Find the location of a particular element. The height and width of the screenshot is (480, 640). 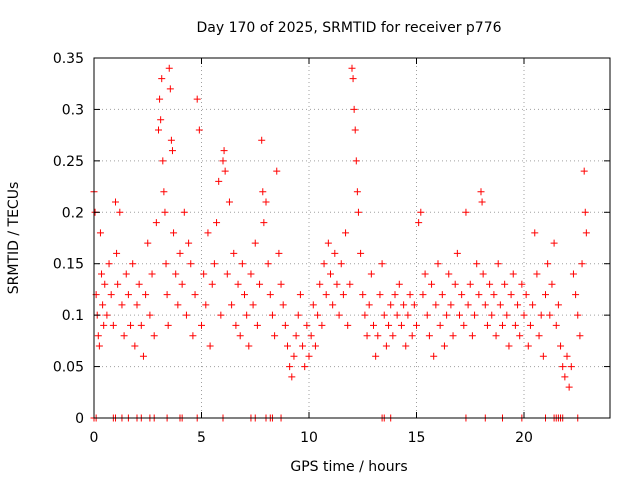

y-tick-label: 0.05 is located at coordinates (68, 368).